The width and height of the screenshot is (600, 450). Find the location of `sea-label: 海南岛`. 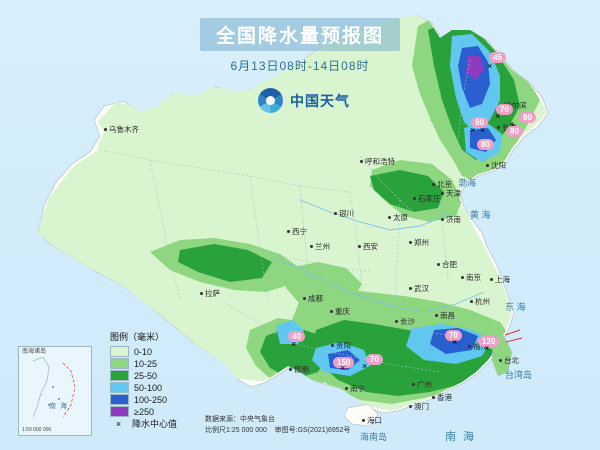

sea-label: 海南岛 is located at coordinates (374, 437).